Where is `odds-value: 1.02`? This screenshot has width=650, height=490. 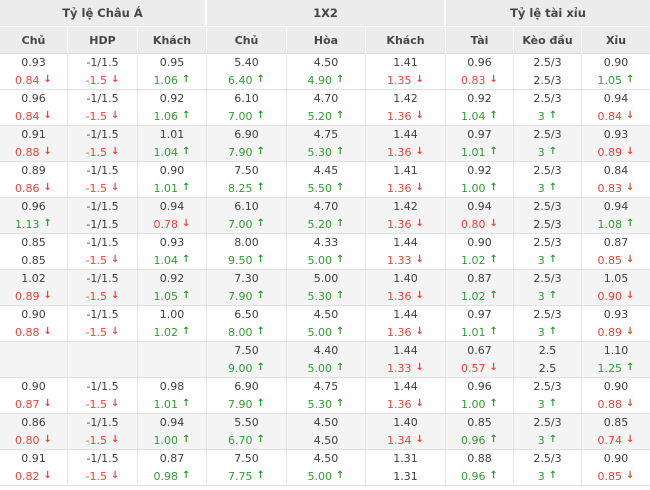 odds-value: 1.02 is located at coordinates (473, 260).